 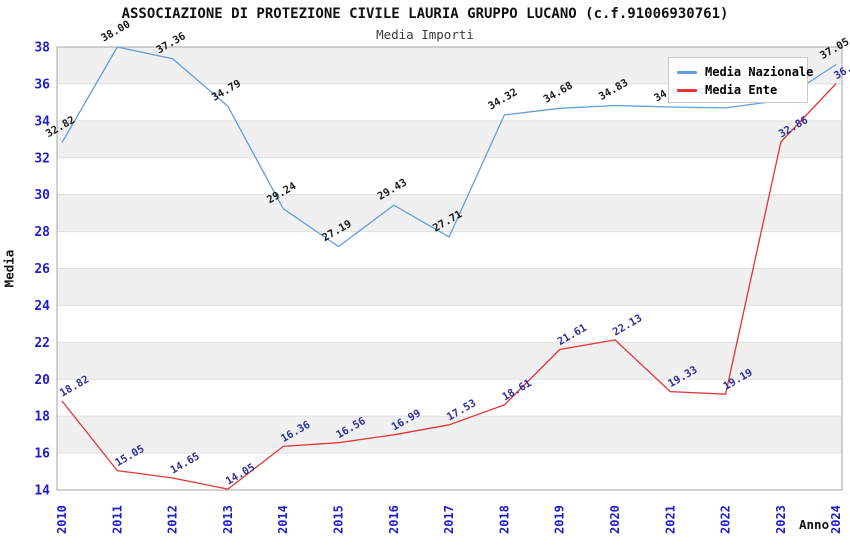 What do you see at coordinates (560, 519) in the screenshot?
I see `x-tick-label: 2019` at bounding box center [560, 519].